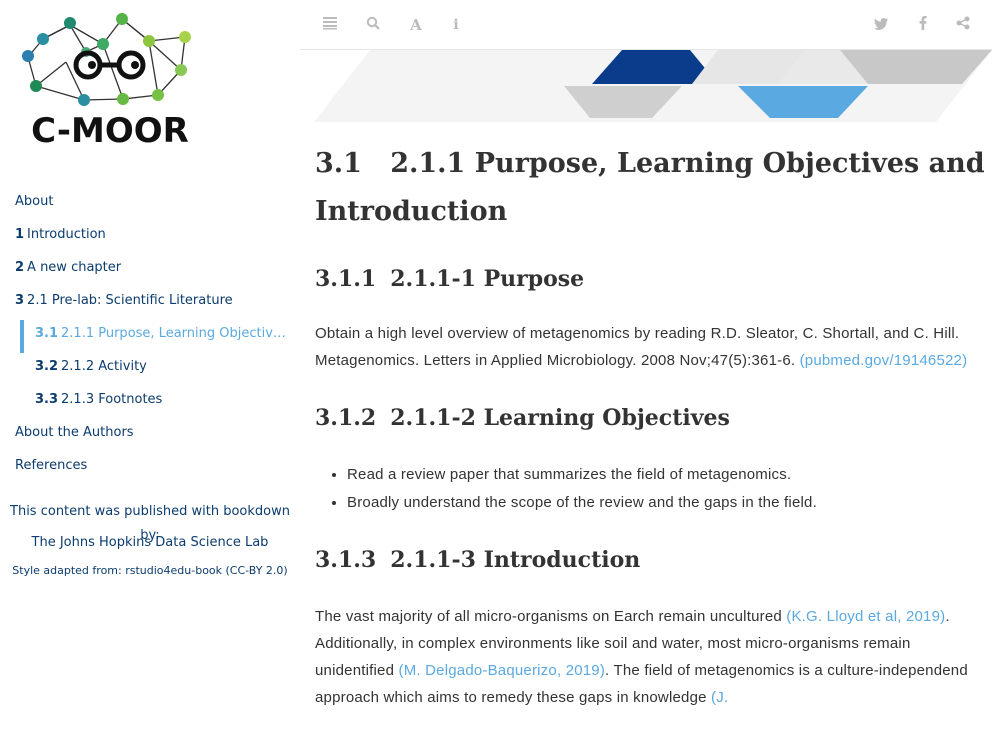  What do you see at coordinates (502, 670) in the screenshot?
I see `delgado-citation-link: (M. Delgado-Baquerizo, 2019)` at bounding box center [502, 670].